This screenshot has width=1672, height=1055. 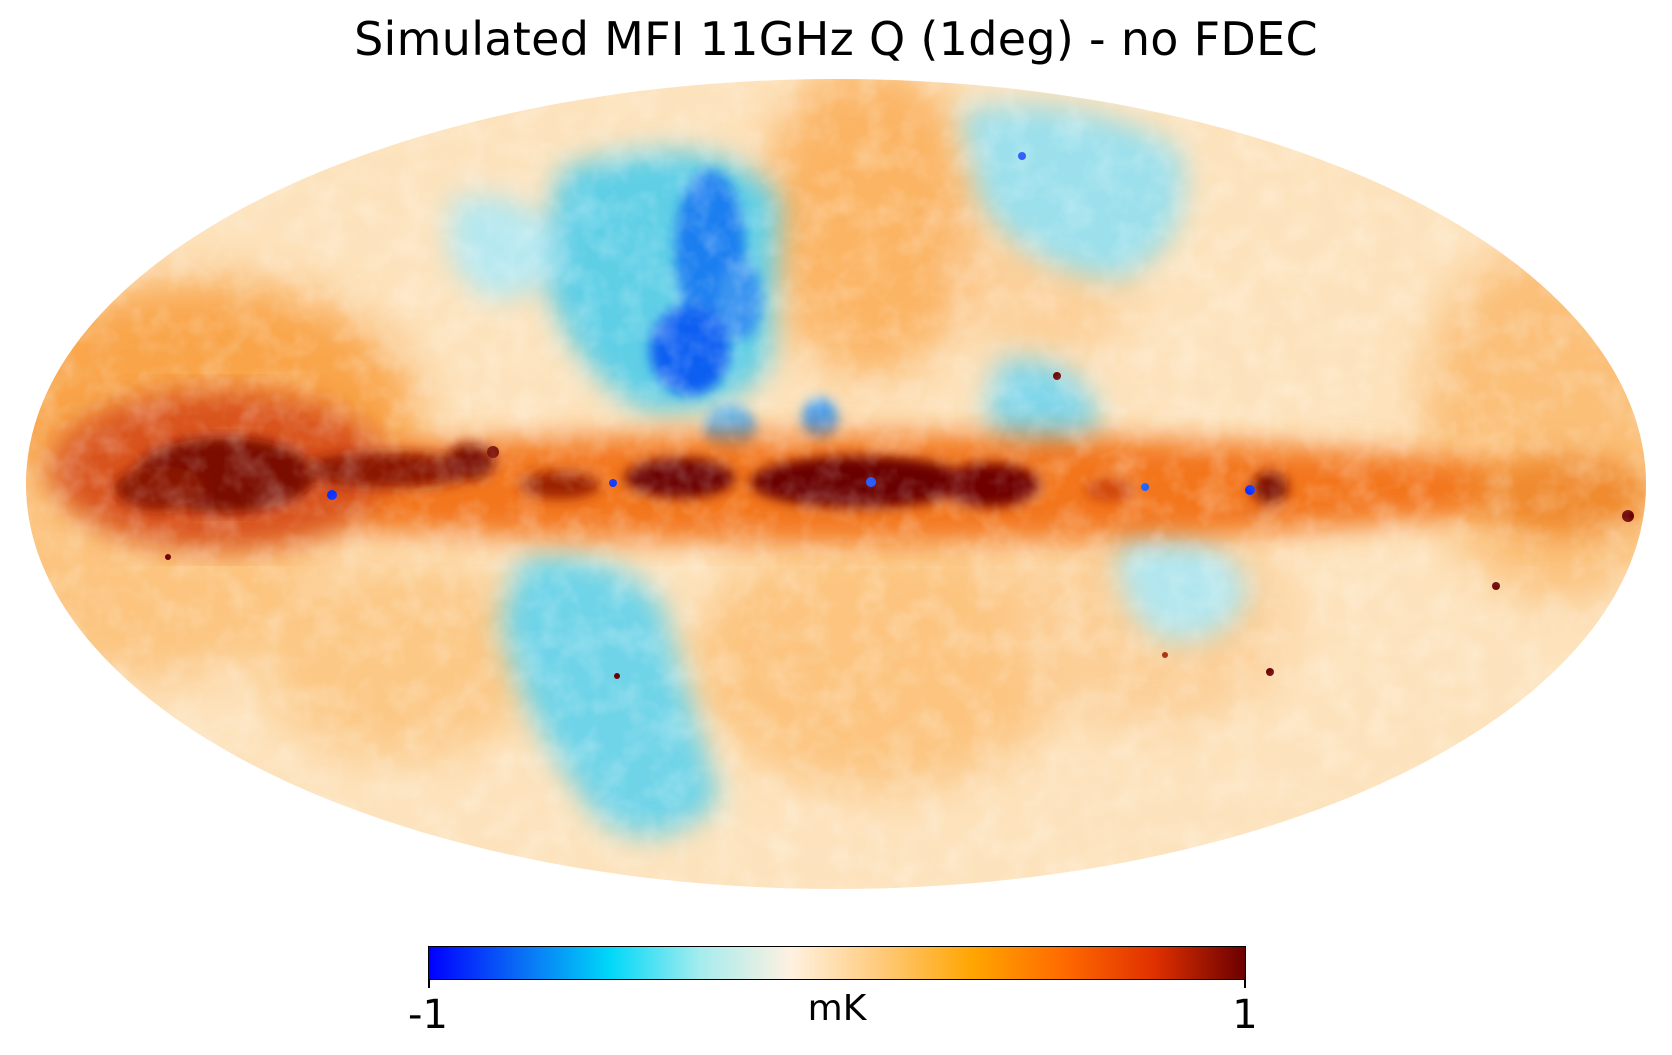 What do you see at coordinates (837, 1008) in the screenshot?
I see `colorbar-unit-label: mK` at bounding box center [837, 1008].